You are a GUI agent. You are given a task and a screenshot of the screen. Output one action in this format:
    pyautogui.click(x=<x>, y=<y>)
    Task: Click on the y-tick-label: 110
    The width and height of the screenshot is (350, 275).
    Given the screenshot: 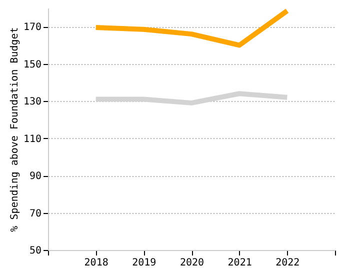 What is the action you would take?
    pyautogui.click(x=32, y=139)
    